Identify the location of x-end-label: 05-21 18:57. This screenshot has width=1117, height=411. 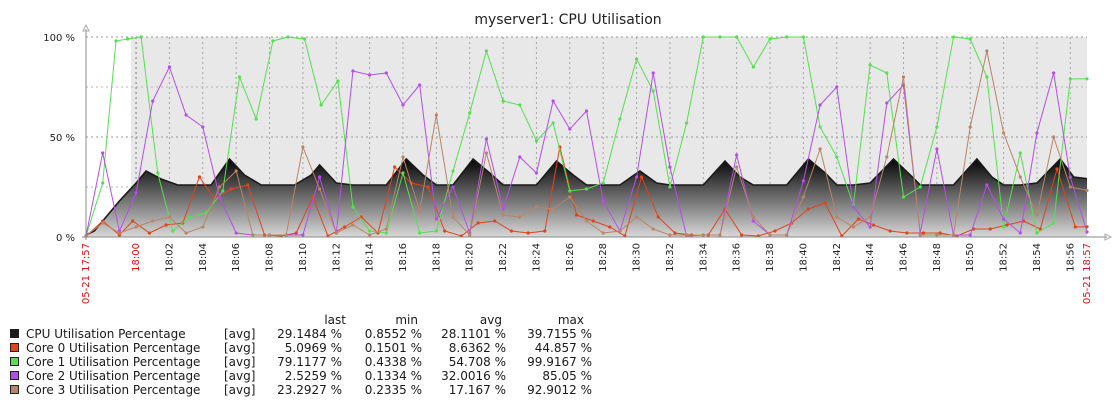
(1087, 273).